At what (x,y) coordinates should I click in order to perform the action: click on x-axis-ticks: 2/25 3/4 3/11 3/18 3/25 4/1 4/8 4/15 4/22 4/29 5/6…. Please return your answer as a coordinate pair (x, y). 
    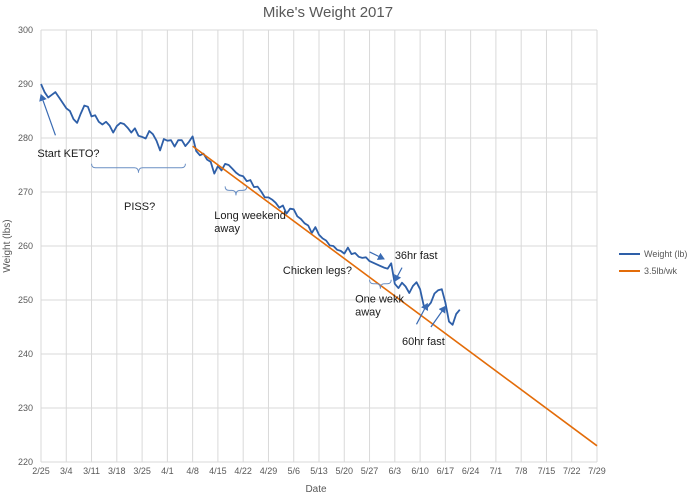
    Looking at the image, I should click on (319, 471).